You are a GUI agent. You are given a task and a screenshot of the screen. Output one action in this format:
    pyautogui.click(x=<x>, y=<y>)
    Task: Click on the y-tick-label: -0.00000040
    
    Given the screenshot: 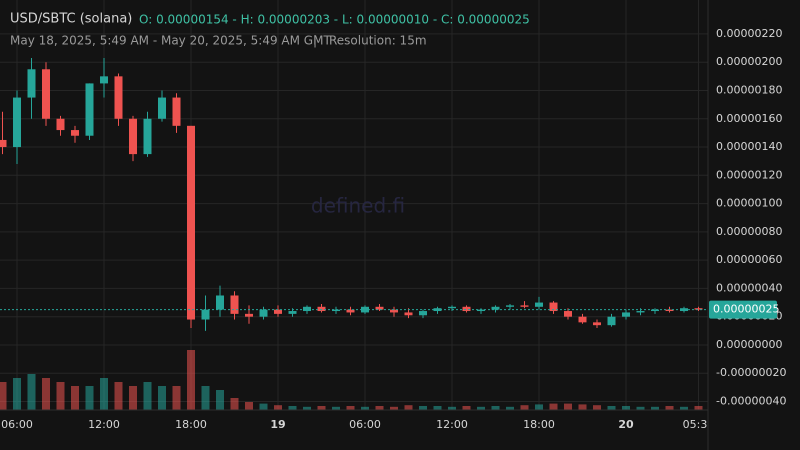 What is the action you would take?
    pyautogui.click(x=751, y=401)
    